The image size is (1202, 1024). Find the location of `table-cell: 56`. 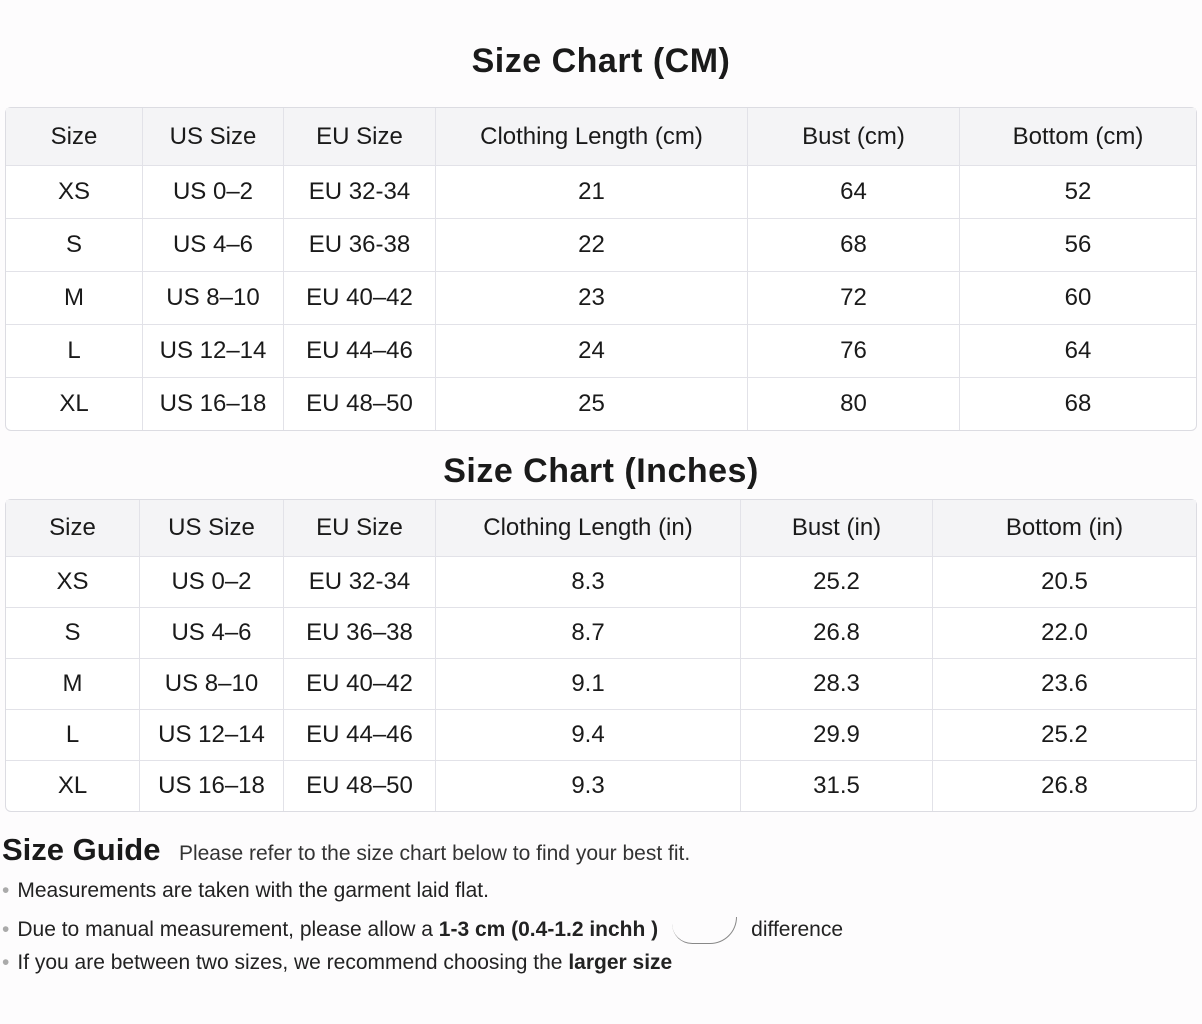

table-cell: 56 is located at coordinates (1078, 245).